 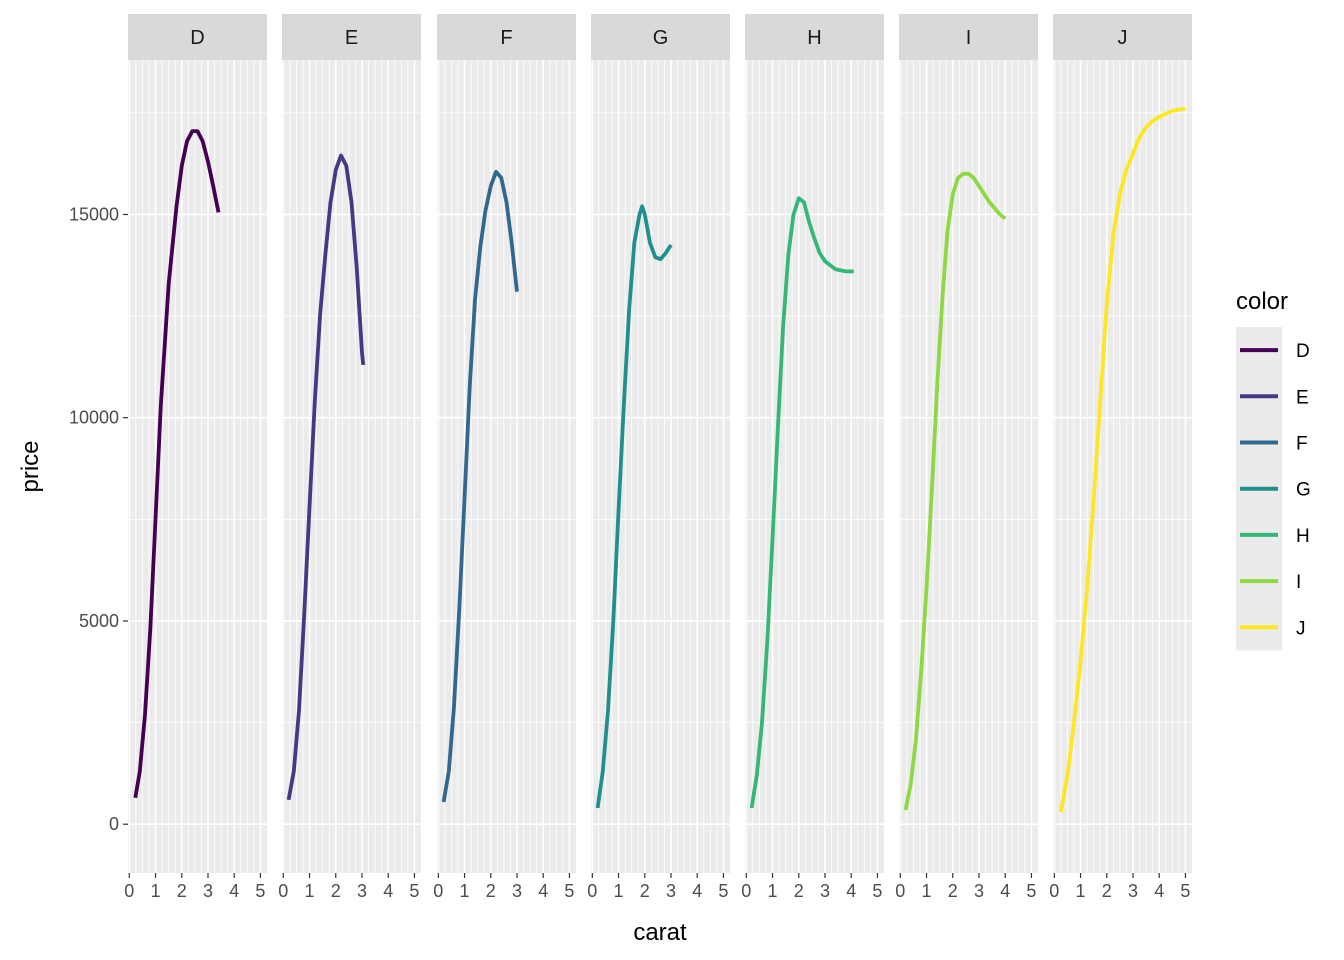 I want to click on y-axis-title: price, so click(x=30, y=466).